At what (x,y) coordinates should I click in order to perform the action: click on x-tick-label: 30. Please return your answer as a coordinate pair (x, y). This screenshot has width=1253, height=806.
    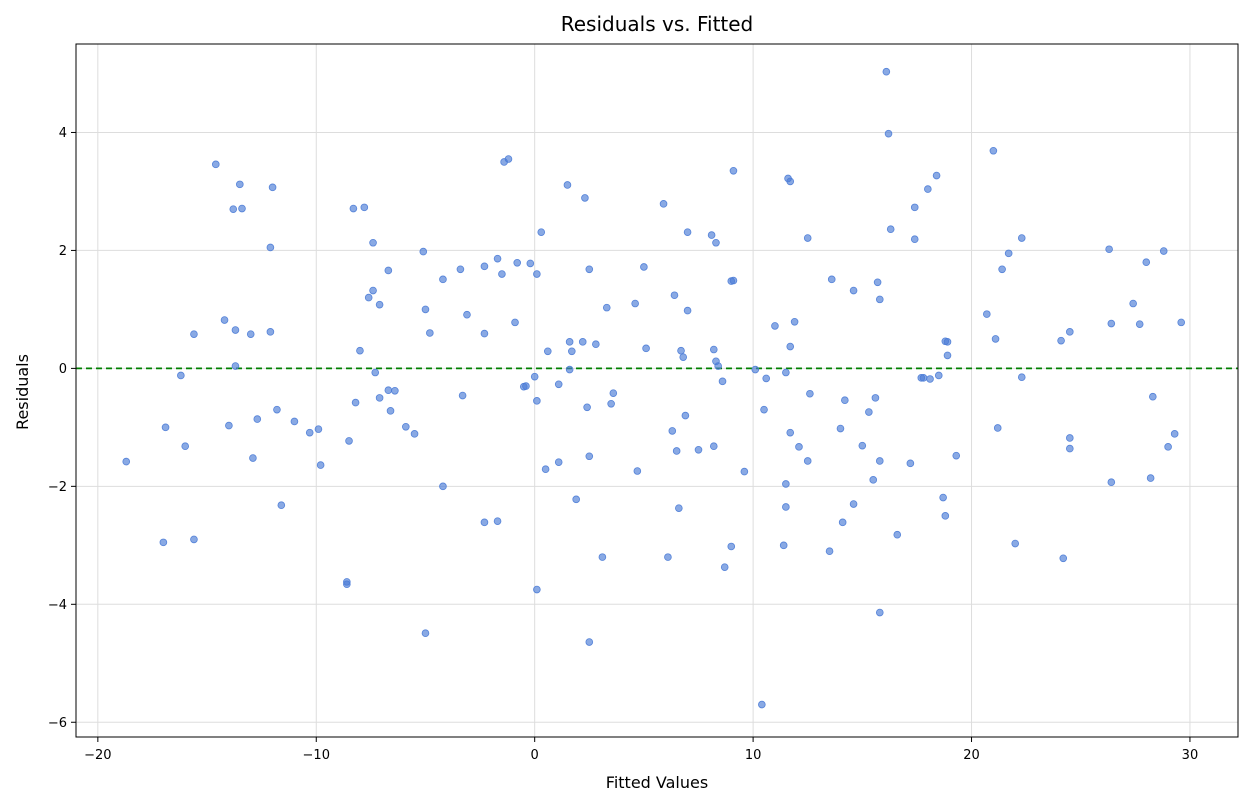
    Looking at the image, I should click on (1190, 755).